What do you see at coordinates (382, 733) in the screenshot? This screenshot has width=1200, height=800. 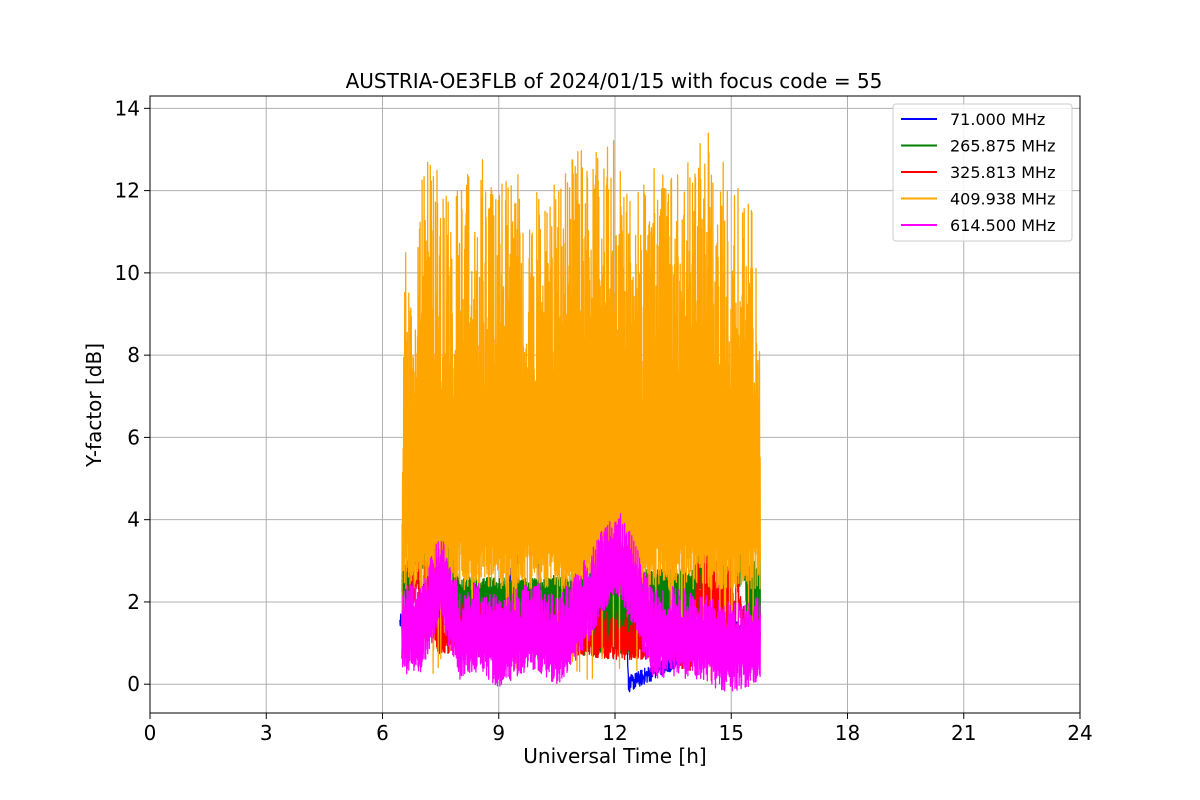 I see `x-tick-label: 6` at bounding box center [382, 733].